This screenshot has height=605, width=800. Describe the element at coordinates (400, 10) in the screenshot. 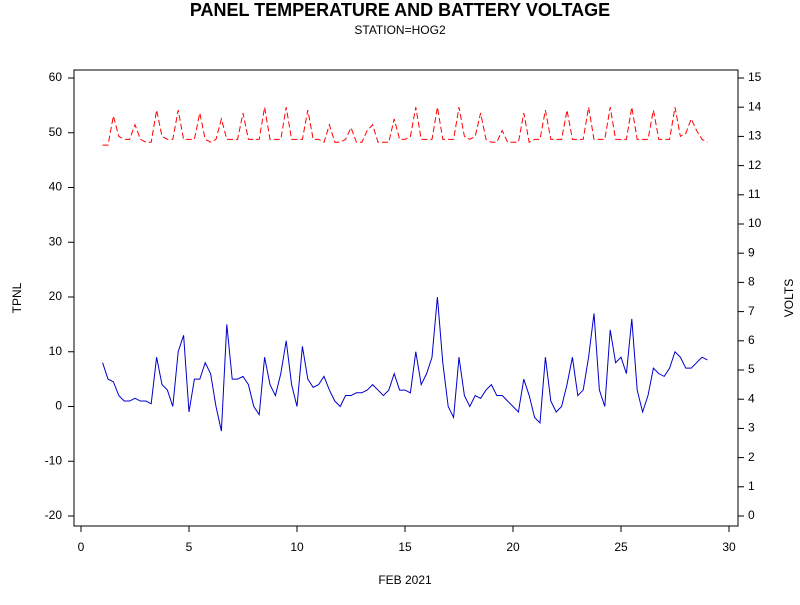

I see `chart-title: PANEL TEMPERATURE AND BATTERY VOLTAGE` at that location.